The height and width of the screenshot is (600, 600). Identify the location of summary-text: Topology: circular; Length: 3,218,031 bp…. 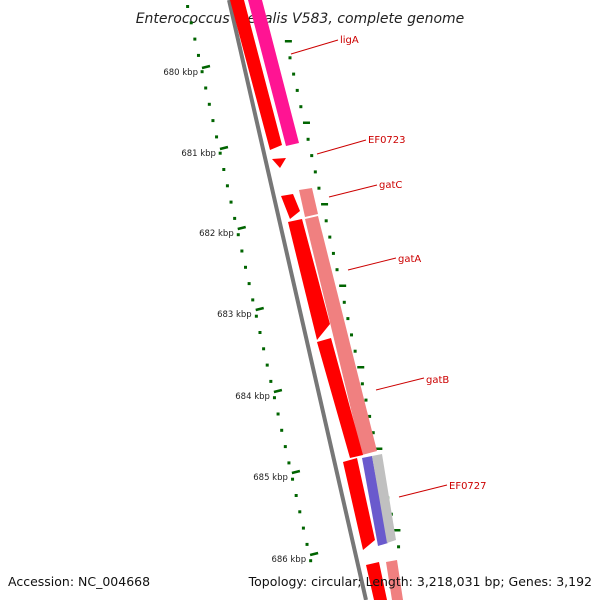
(420, 581).